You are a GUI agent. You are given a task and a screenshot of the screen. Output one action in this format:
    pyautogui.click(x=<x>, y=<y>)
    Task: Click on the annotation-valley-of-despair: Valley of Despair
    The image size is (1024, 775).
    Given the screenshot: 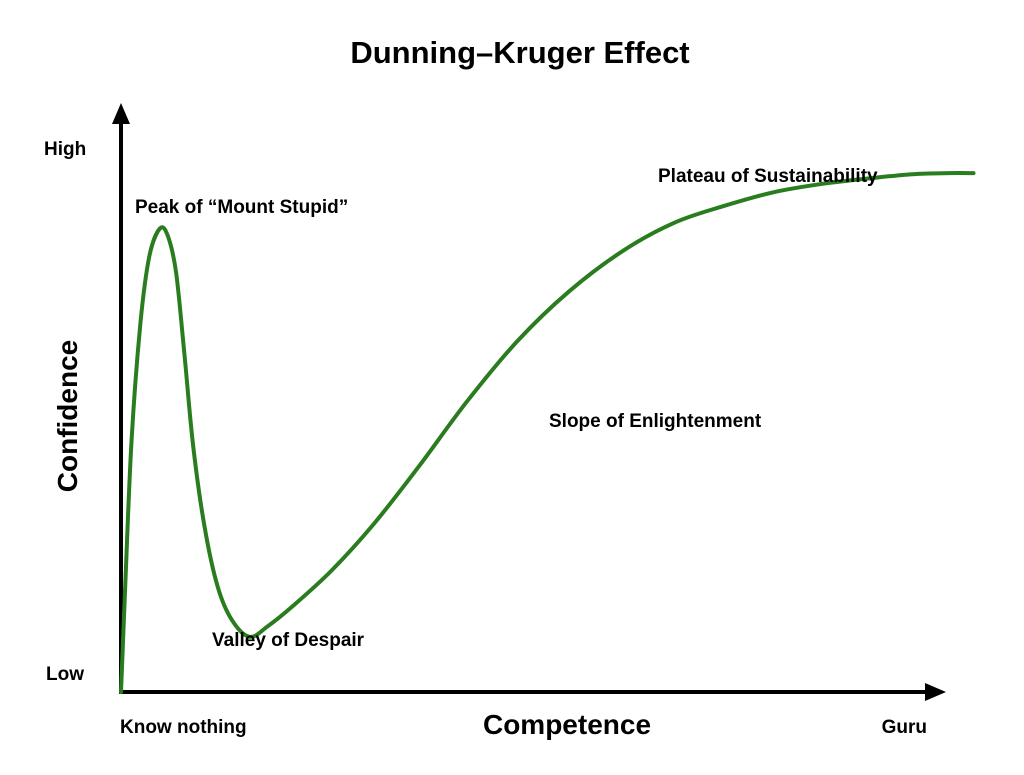 What is the action you would take?
    pyautogui.click(x=288, y=640)
    